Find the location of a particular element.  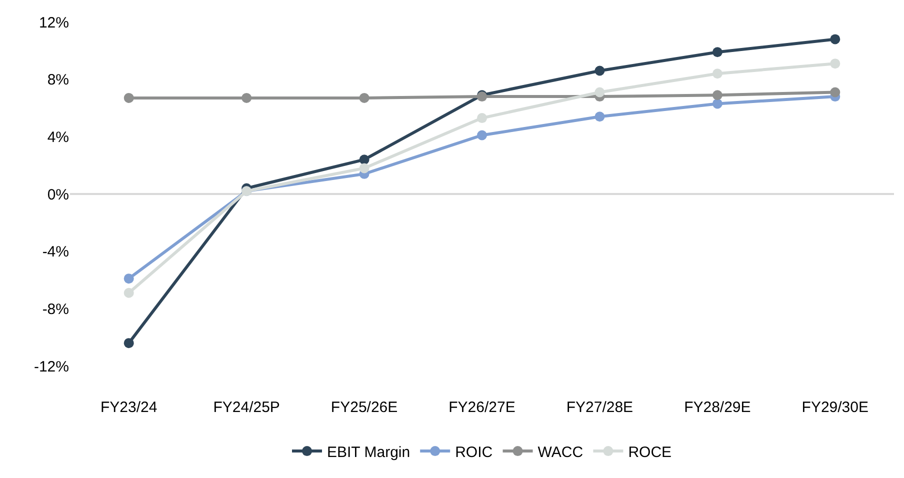

x-tick-label: FY25/26E is located at coordinates (364, 407).